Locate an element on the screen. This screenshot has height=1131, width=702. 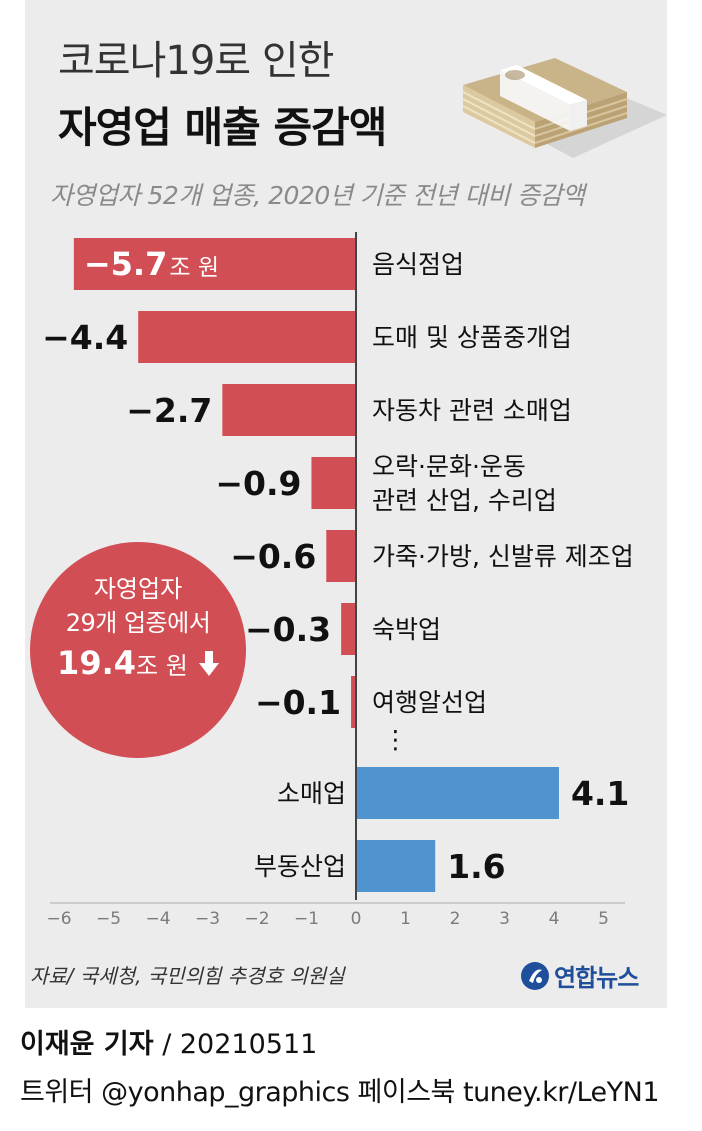
category-label-8: 부동산업 is located at coordinates (300, 866).